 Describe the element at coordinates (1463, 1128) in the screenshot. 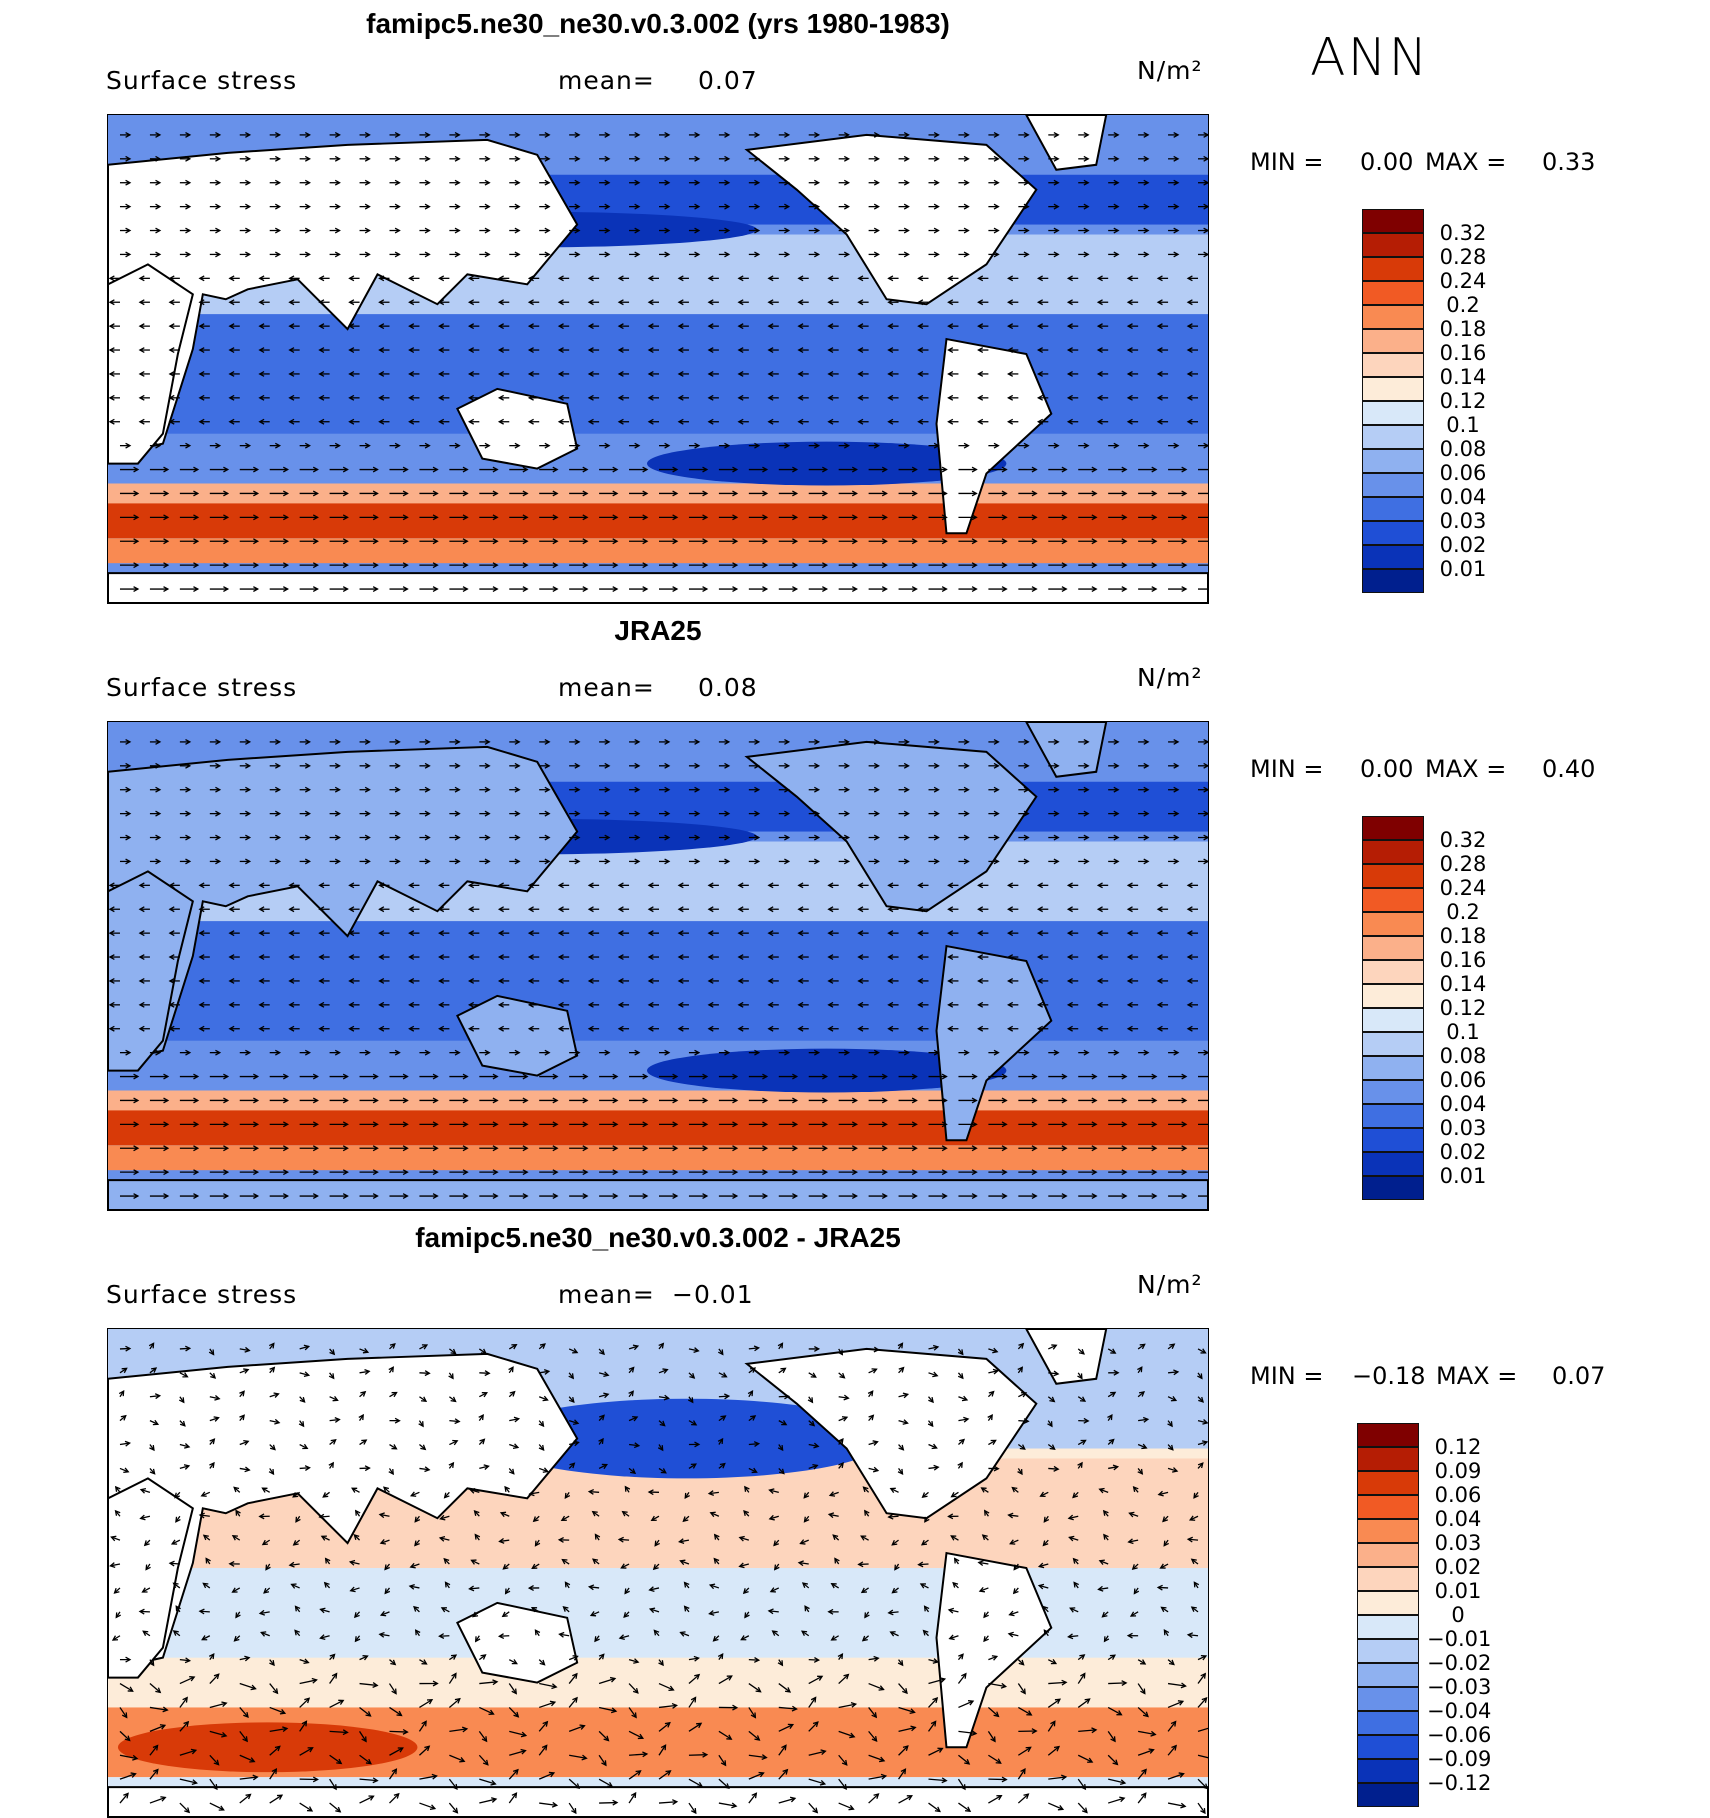

I see `colorbar-tick-label: 0.03` at that location.